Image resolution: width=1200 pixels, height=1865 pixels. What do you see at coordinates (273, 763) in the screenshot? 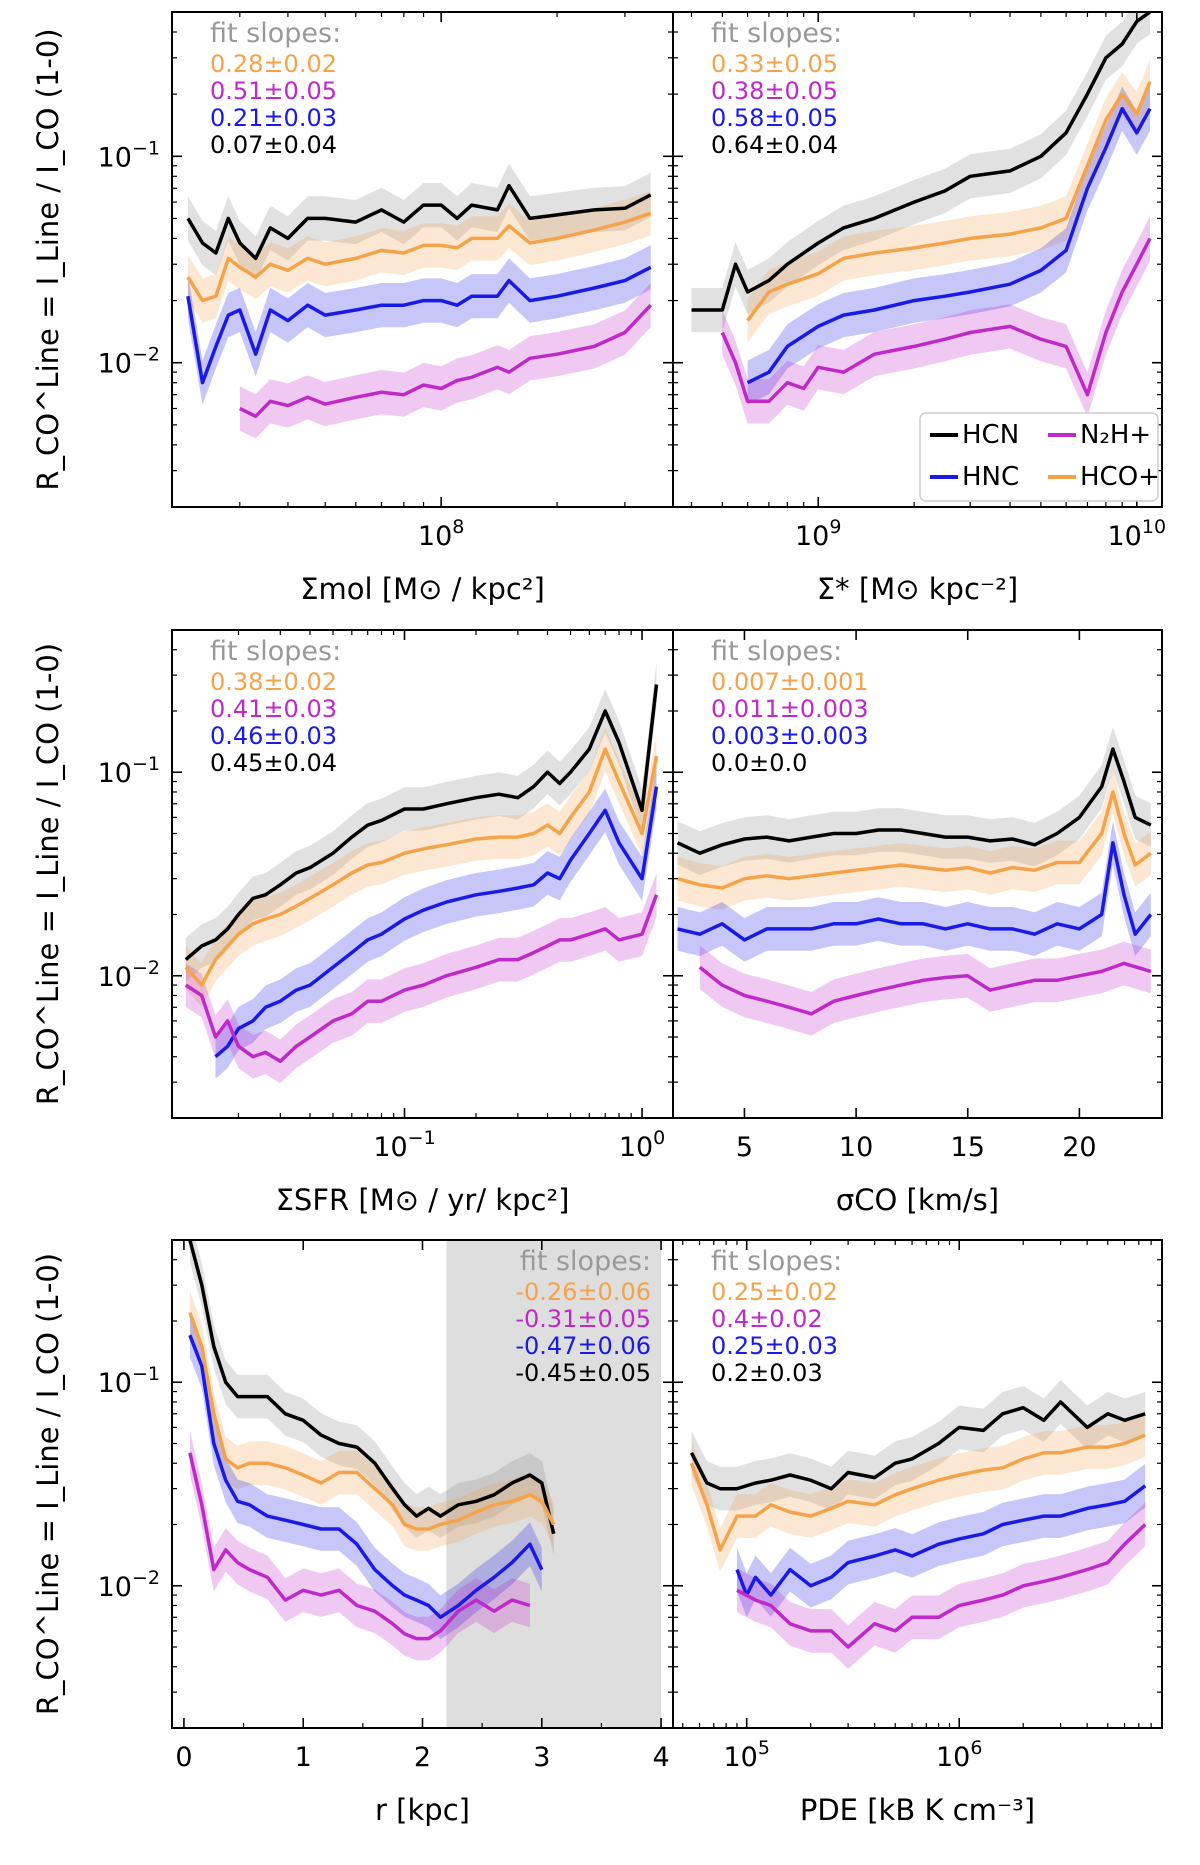
I see `fit-slope-HCN: 0.45±0.04` at bounding box center [273, 763].